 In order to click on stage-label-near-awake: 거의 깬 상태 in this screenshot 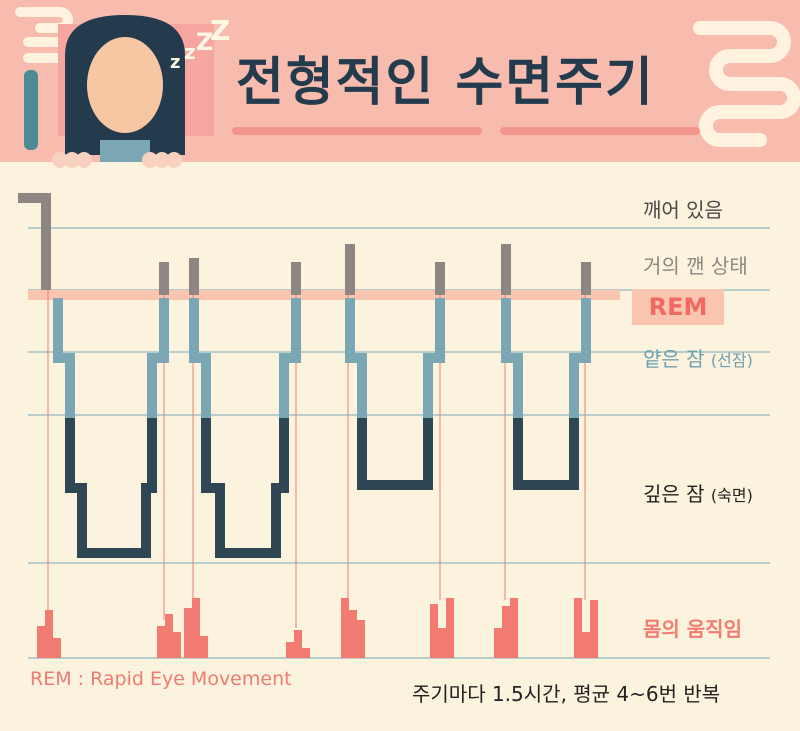, I will do `click(695, 266)`.